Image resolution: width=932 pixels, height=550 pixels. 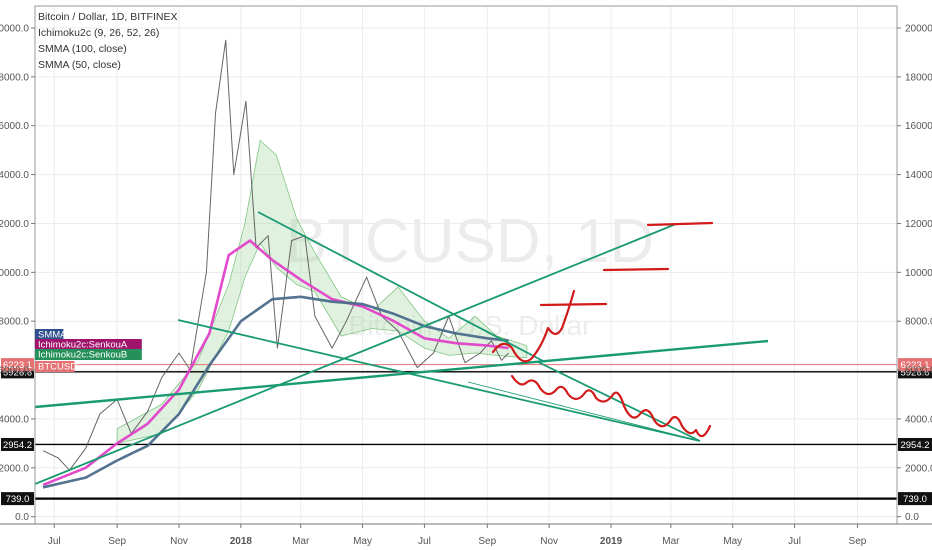 I want to click on series-label-text: Ichimoku2c:SenkouB, so click(x=82, y=355).